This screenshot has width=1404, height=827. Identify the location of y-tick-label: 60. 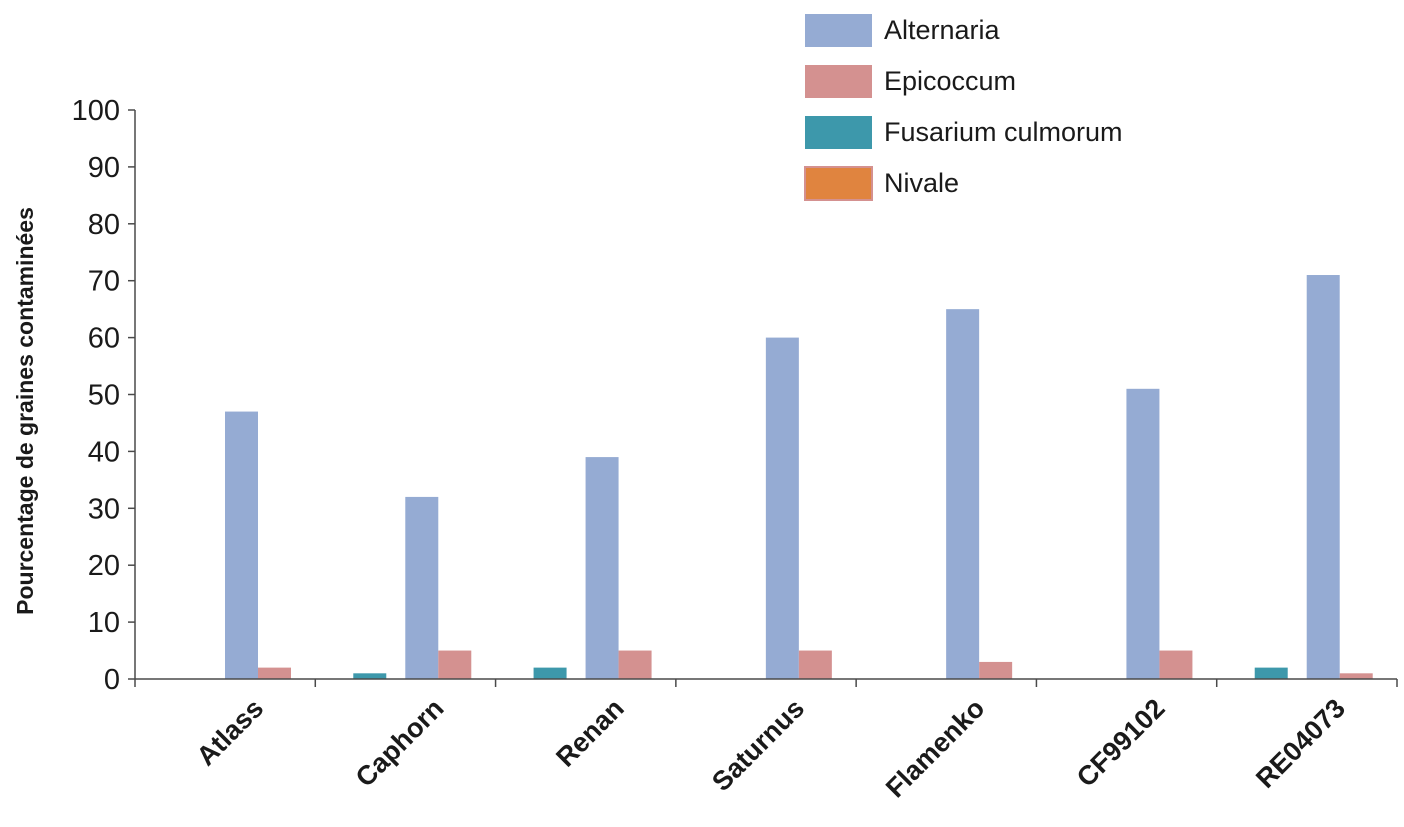
(104, 339).